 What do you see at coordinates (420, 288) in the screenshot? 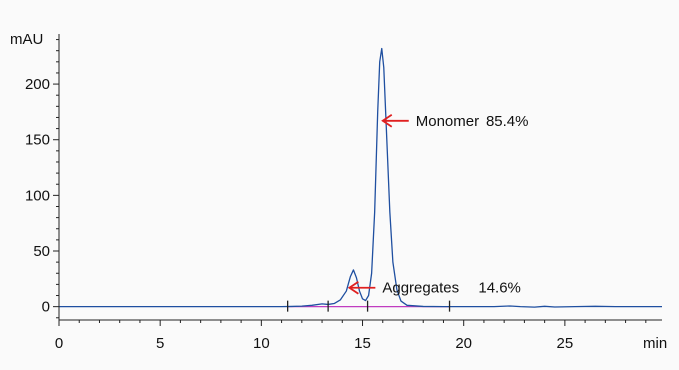
I see `annotation-label: Aggregates` at bounding box center [420, 288].